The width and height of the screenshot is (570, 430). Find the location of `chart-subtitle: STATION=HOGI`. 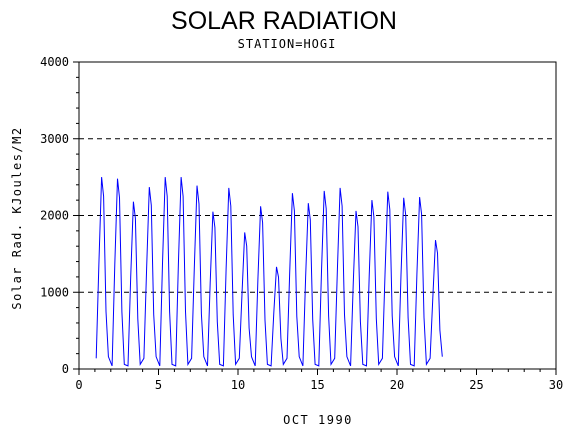

chart-subtitle: STATION=HOGI is located at coordinates (287, 44).